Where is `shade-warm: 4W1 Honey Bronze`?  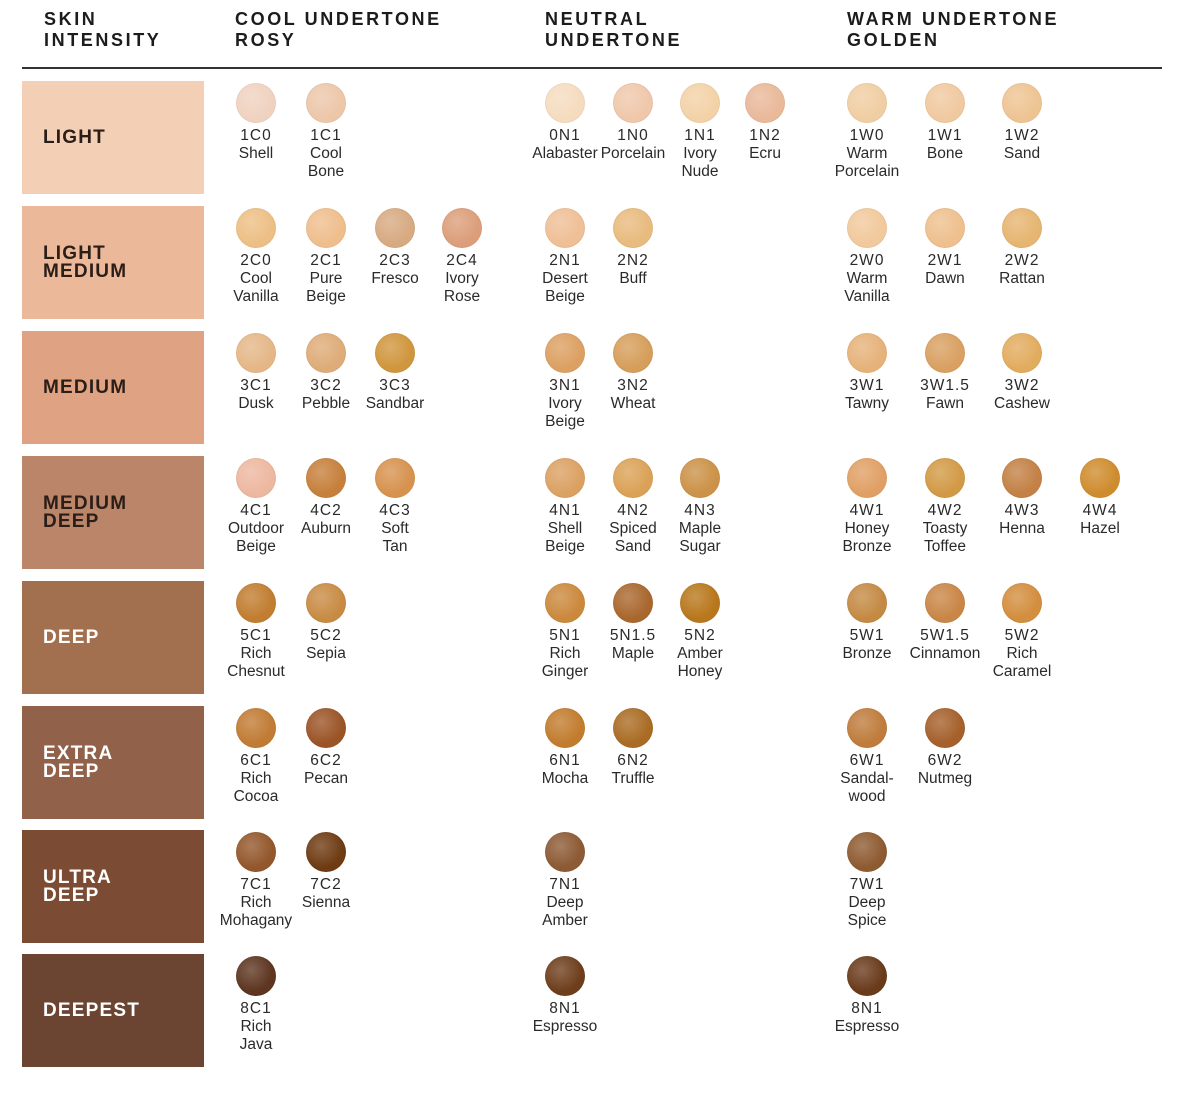
shade-warm: 4W1 Honey Bronze is located at coordinates (867, 507).